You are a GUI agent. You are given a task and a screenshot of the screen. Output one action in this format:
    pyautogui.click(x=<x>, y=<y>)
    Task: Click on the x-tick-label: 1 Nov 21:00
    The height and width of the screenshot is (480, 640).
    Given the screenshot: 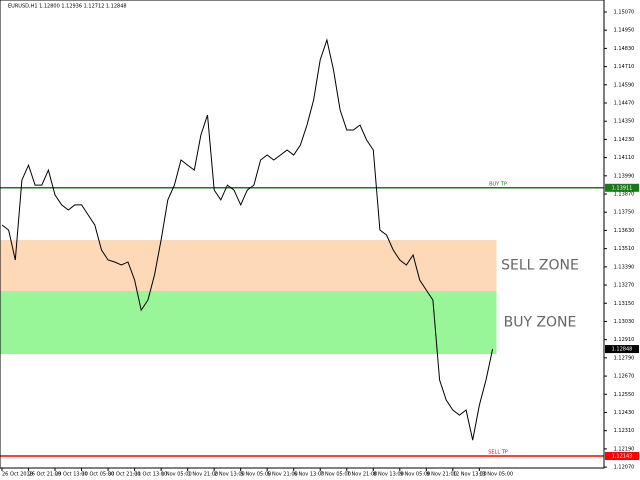 What is the action you would take?
    pyautogui.click(x=203, y=475)
    